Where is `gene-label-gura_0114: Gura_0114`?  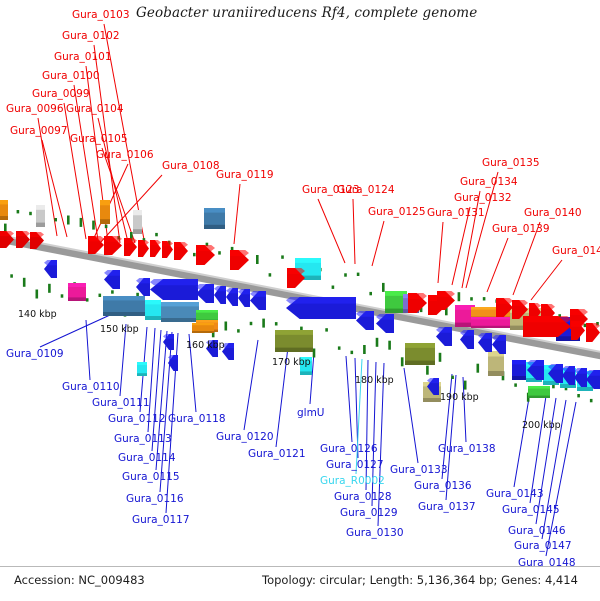
gene-label-gura_0114: Gura_0114 is located at coordinates (147, 458).